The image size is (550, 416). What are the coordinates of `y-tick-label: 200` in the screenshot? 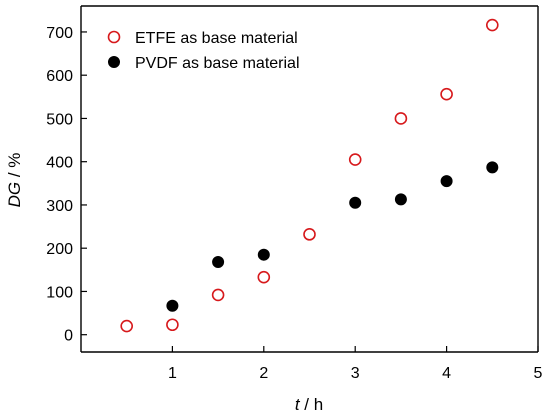 It's located at (59, 249).